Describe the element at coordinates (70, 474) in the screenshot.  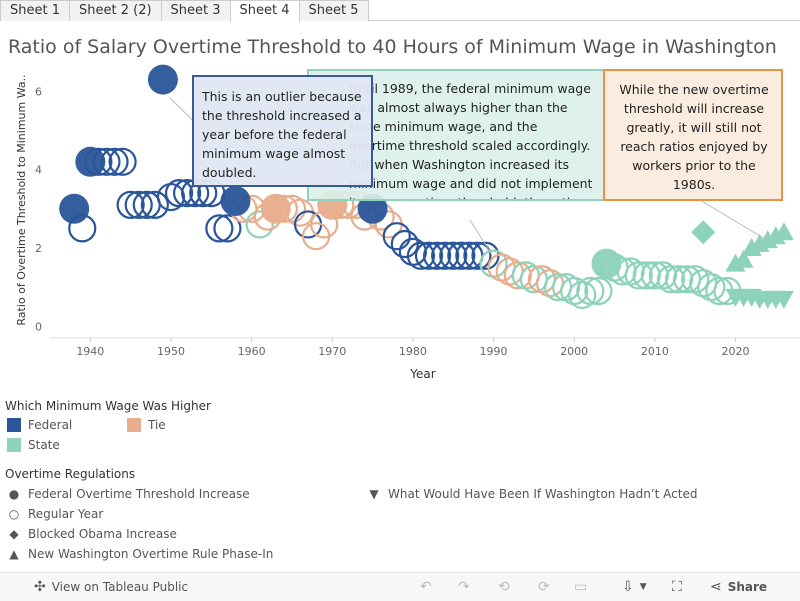
I see `shape-legend-title: Overtime Regulations` at that location.